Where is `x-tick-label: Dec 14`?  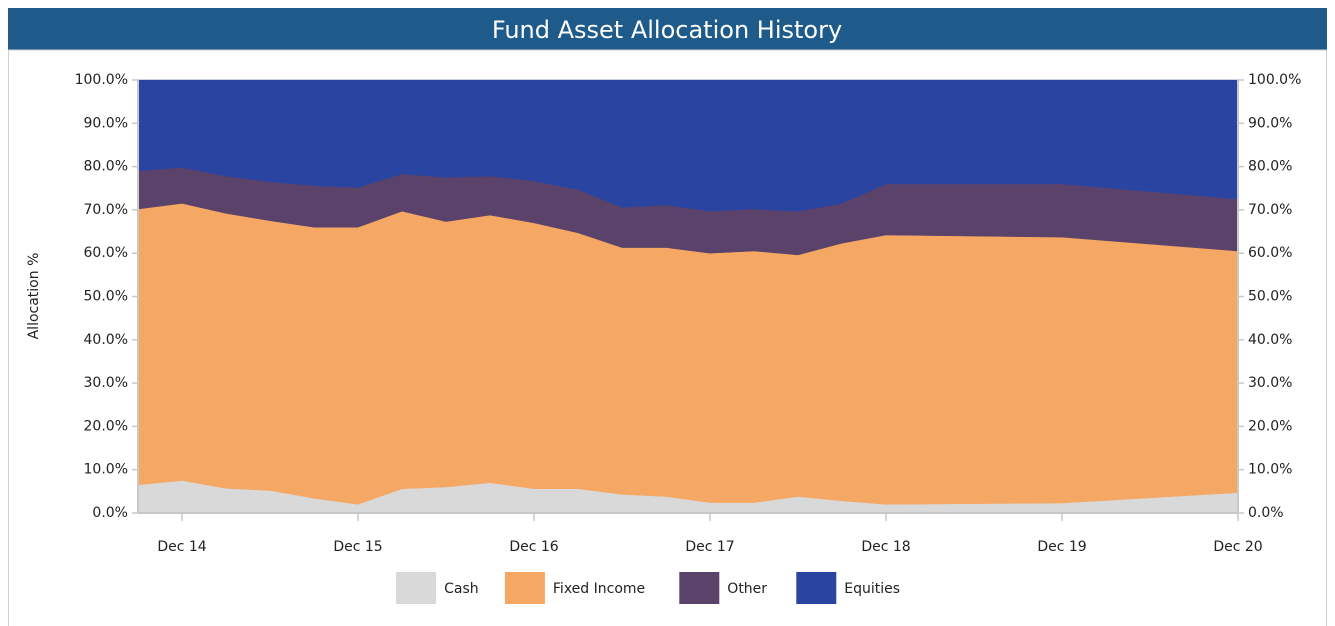
x-tick-label: Dec 14 is located at coordinates (181, 547).